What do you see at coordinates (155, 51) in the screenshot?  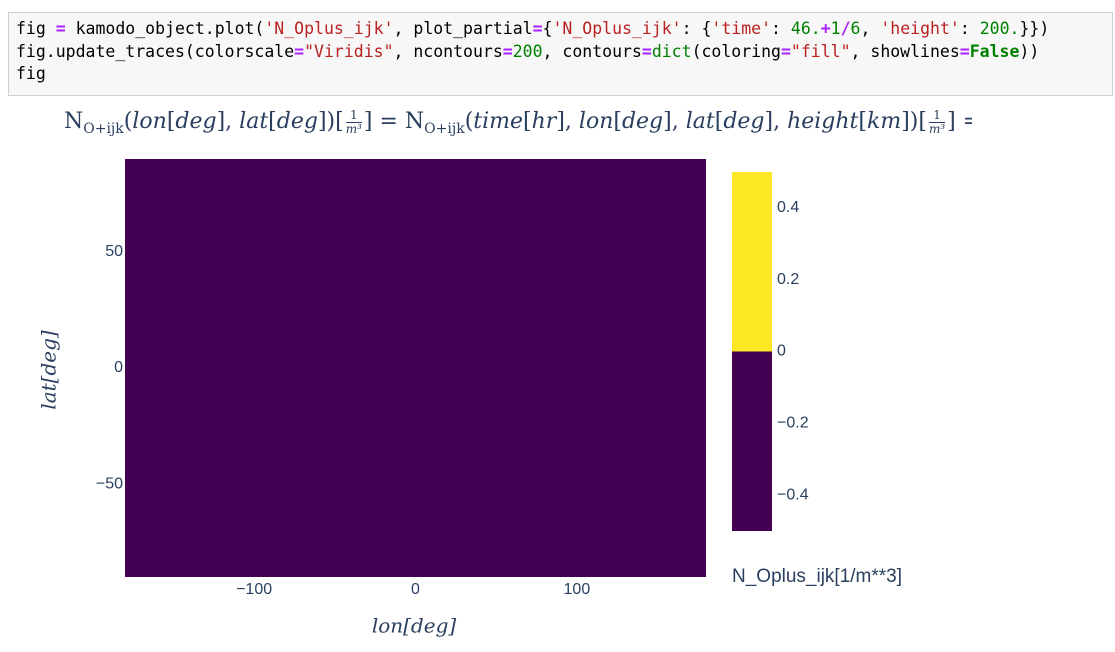 I see `code-token: fig.update_traces(colorscale` at bounding box center [155, 51].